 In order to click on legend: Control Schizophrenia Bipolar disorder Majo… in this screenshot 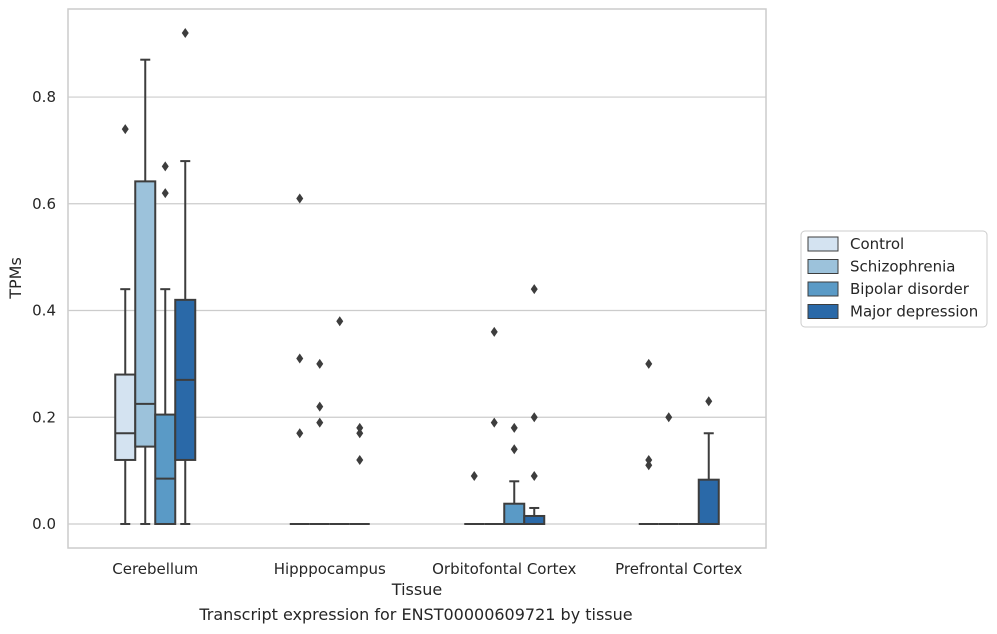, I will do `click(894, 279)`.